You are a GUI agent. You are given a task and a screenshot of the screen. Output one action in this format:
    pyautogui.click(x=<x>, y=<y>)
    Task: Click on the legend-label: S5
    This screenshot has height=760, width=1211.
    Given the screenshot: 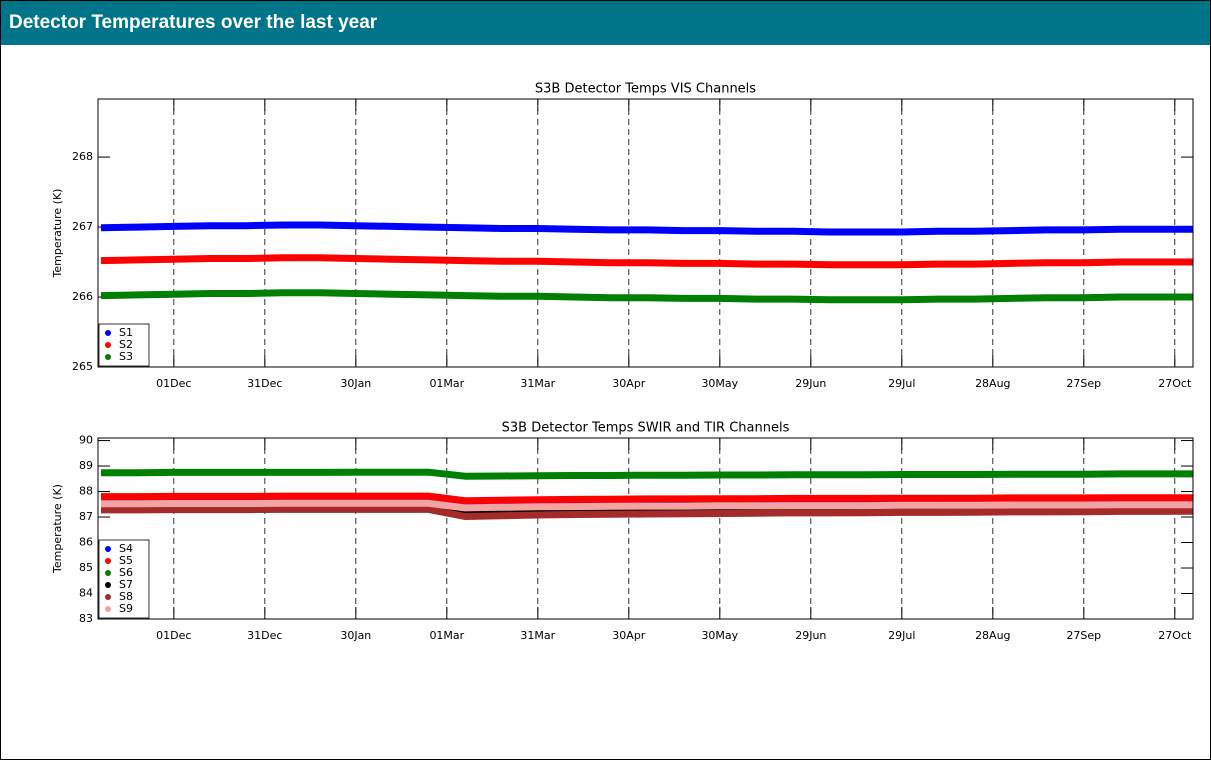 What is the action you would take?
    pyautogui.click(x=126, y=560)
    